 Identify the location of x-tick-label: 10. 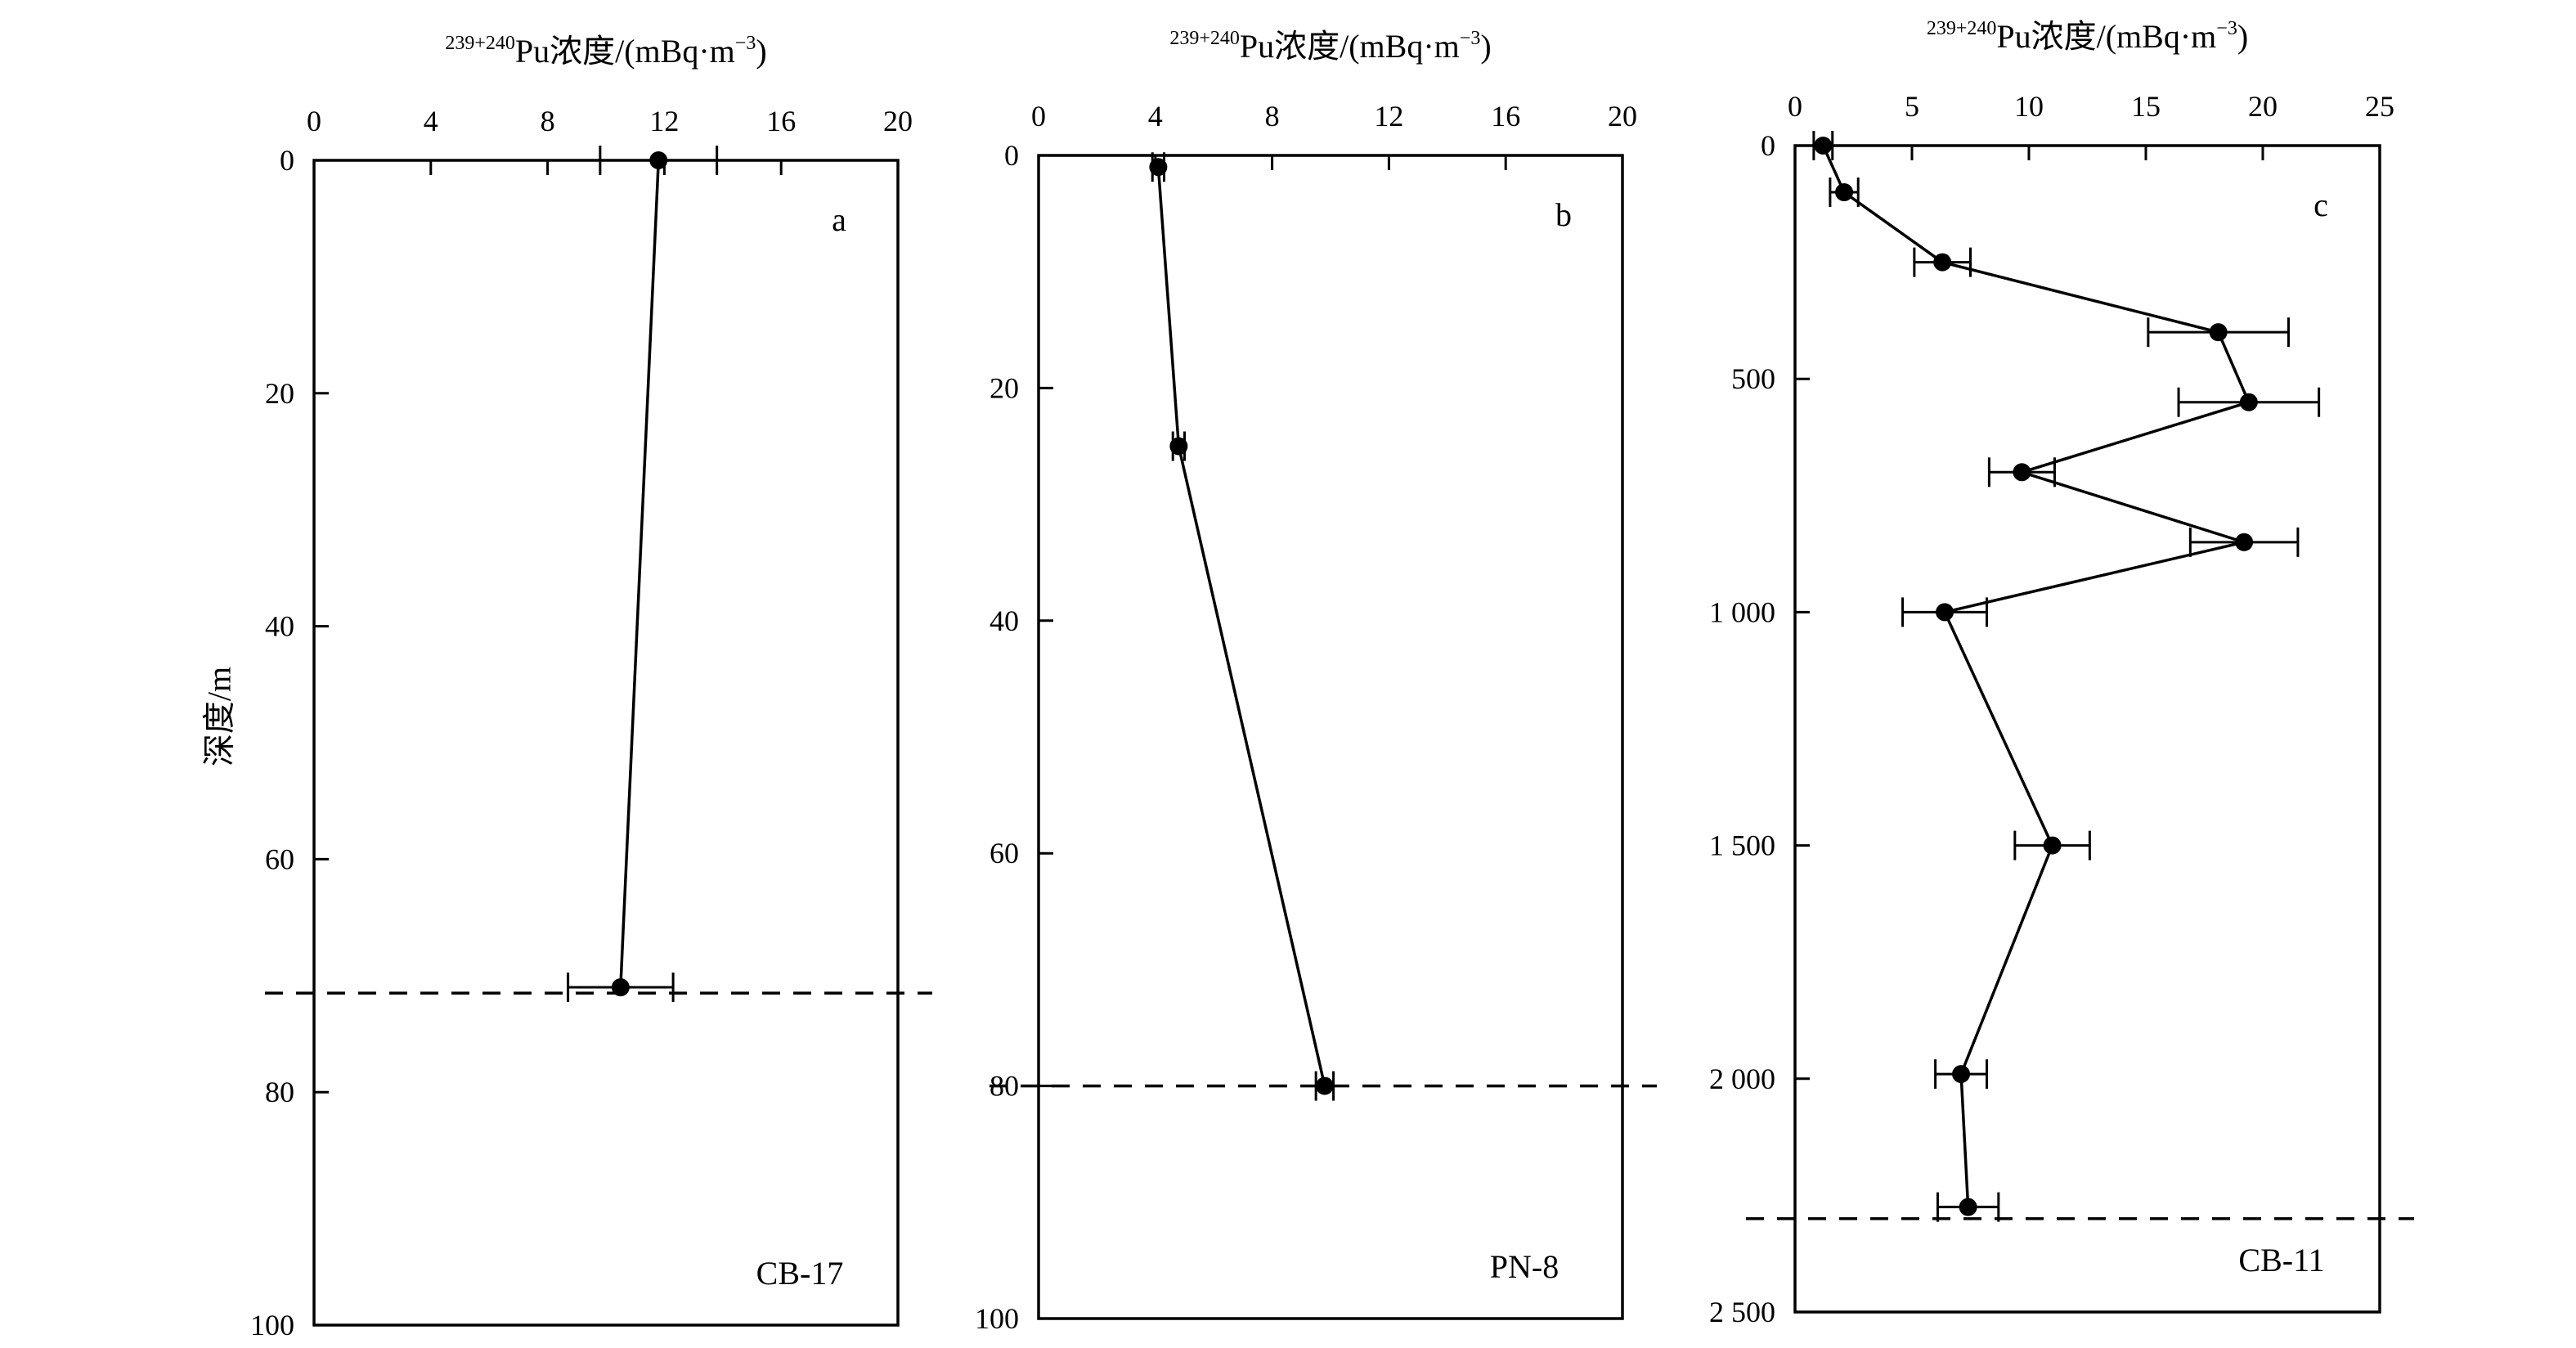
(2029, 106).